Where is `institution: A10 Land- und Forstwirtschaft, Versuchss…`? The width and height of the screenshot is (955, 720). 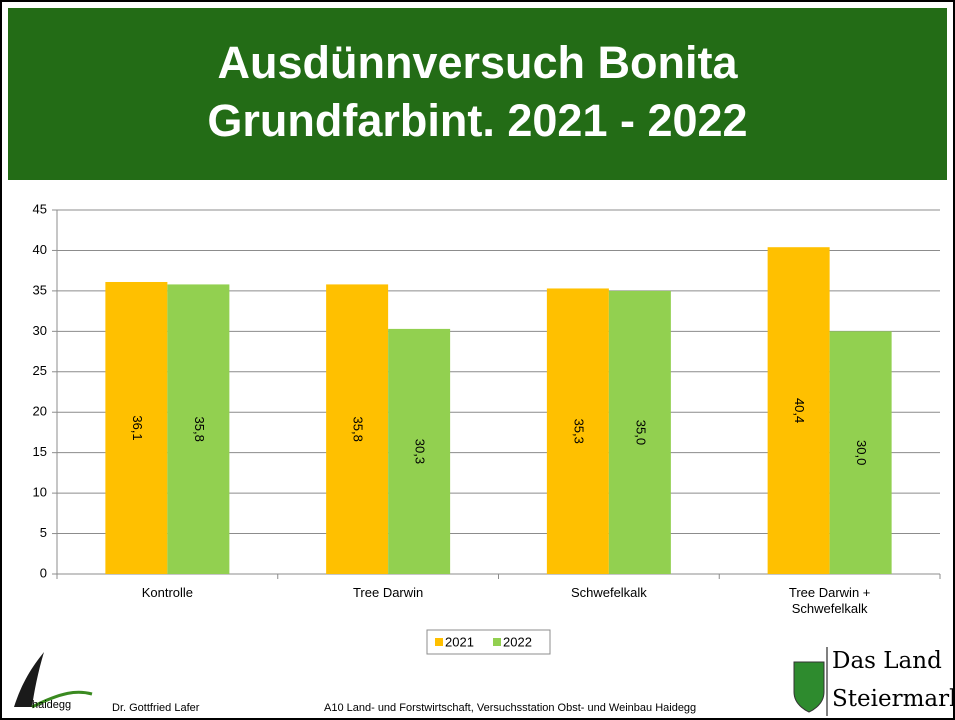 institution: A10 Land- und Forstwirtschaft, Versuchss… is located at coordinates (510, 708).